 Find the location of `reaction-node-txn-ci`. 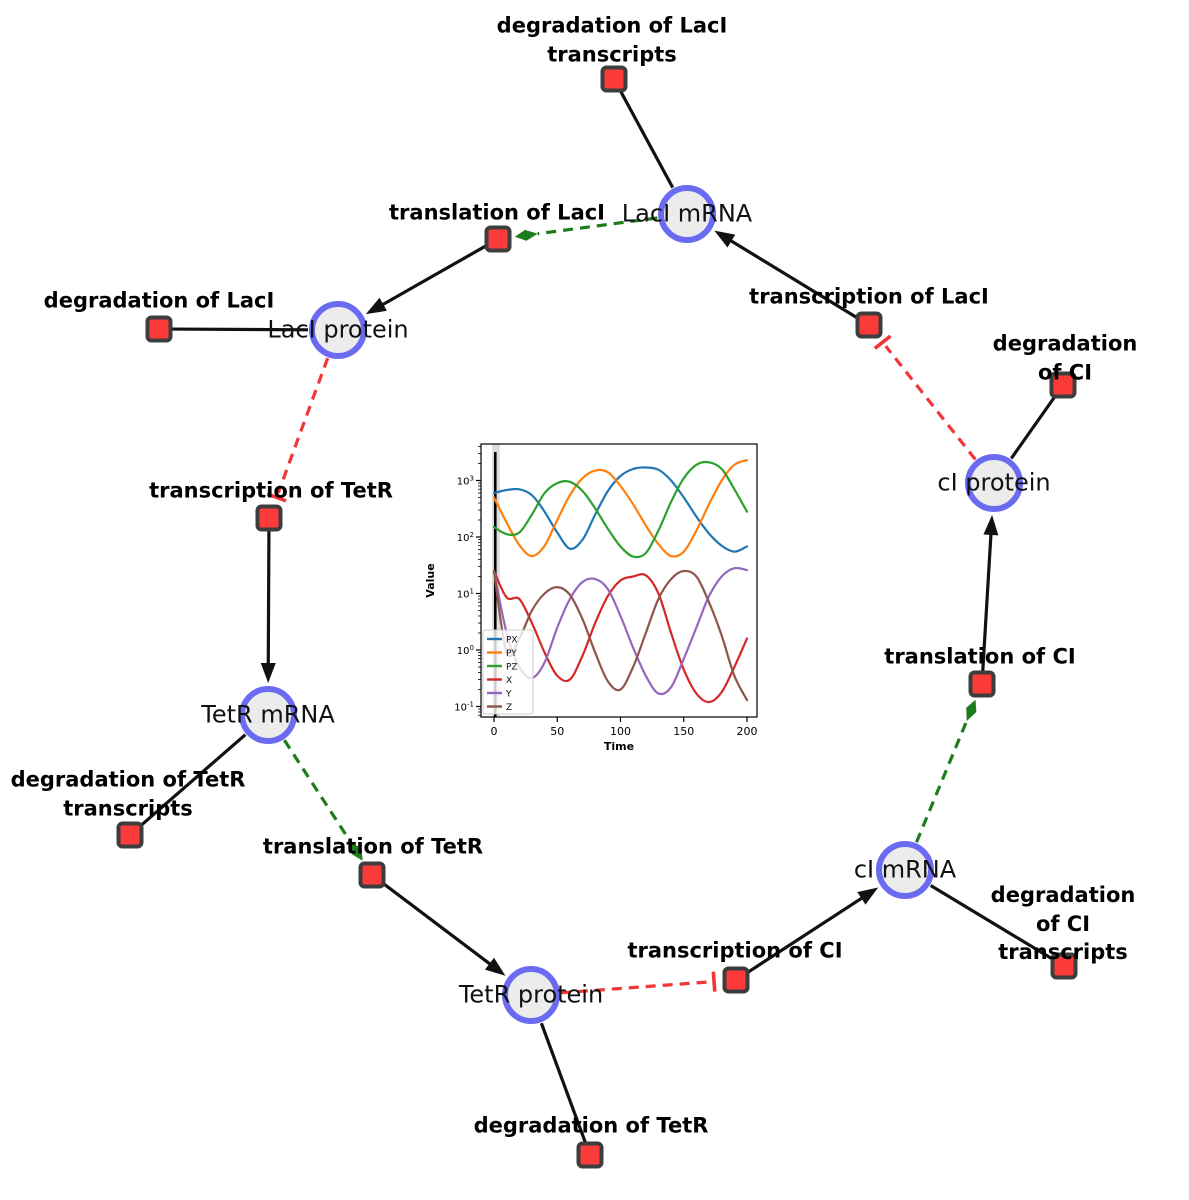

reaction-node-txn-ci is located at coordinates (736, 980).